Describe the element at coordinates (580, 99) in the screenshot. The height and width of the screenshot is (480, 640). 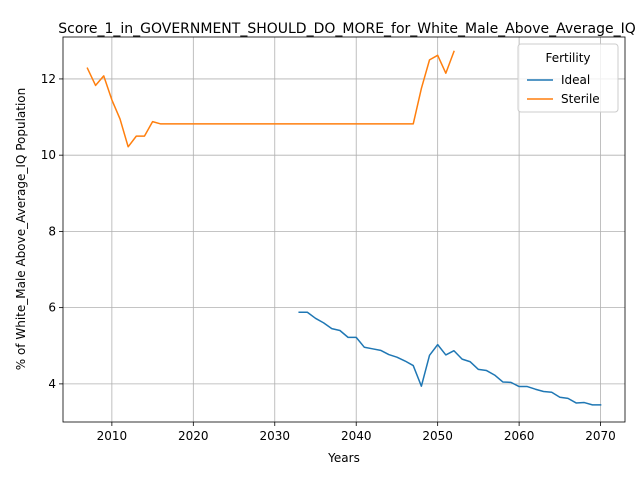
I see `legend-label-sterile: Sterile` at that location.